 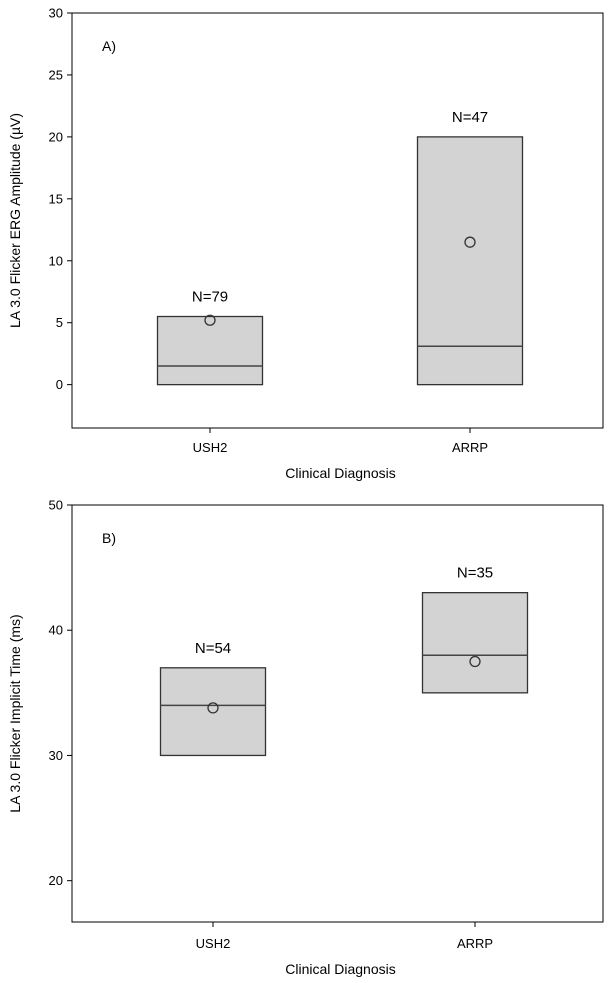 What do you see at coordinates (210, 297) in the screenshot?
I see `panel-a-n-label-ush2: N=79` at bounding box center [210, 297].